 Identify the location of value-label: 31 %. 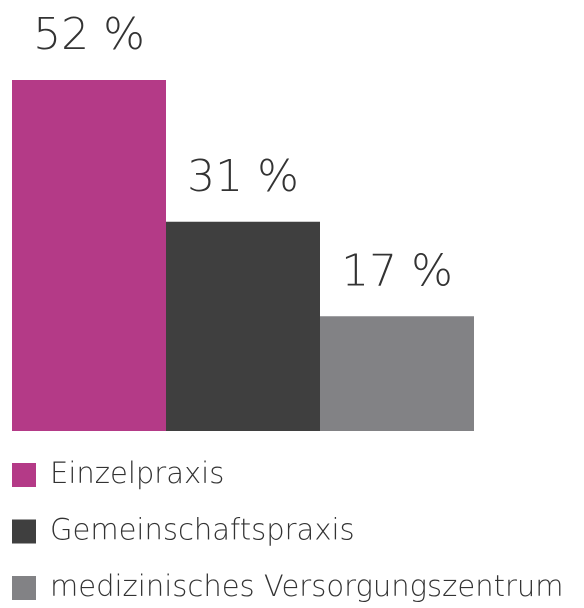
(243, 176).